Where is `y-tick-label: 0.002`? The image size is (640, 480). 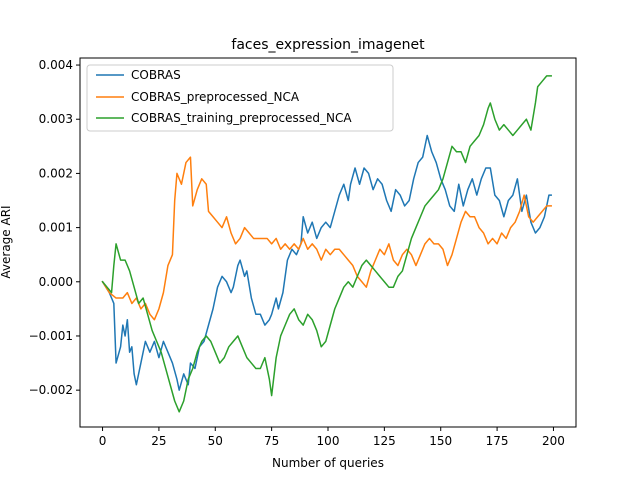
y-tick-label: 0.002 is located at coordinates (56, 173).